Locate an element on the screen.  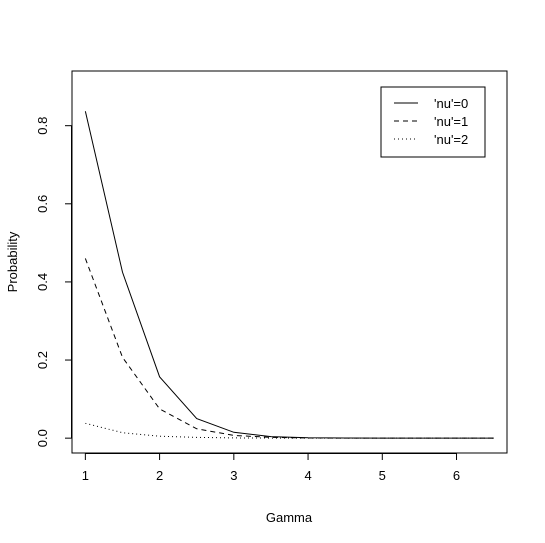
x-tick-label: 1 is located at coordinates (85, 475).